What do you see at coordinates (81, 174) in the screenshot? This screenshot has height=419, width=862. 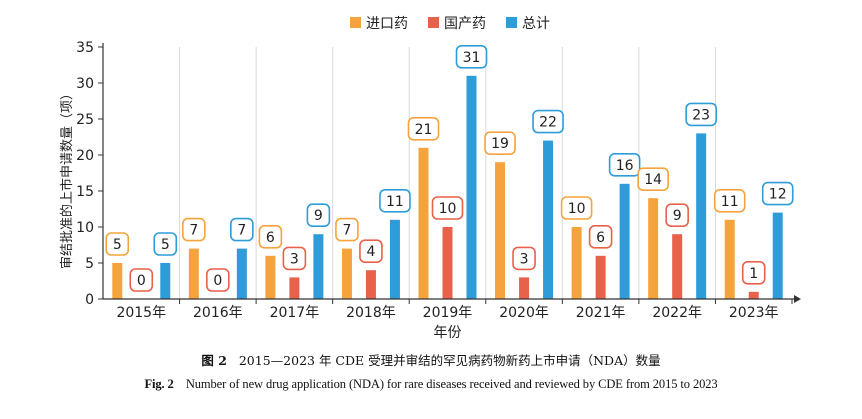 I see `y-axis: 0 5 10 15 20 25 30 35 审结批准的上市申请数量（项）` at bounding box center [81, 174].